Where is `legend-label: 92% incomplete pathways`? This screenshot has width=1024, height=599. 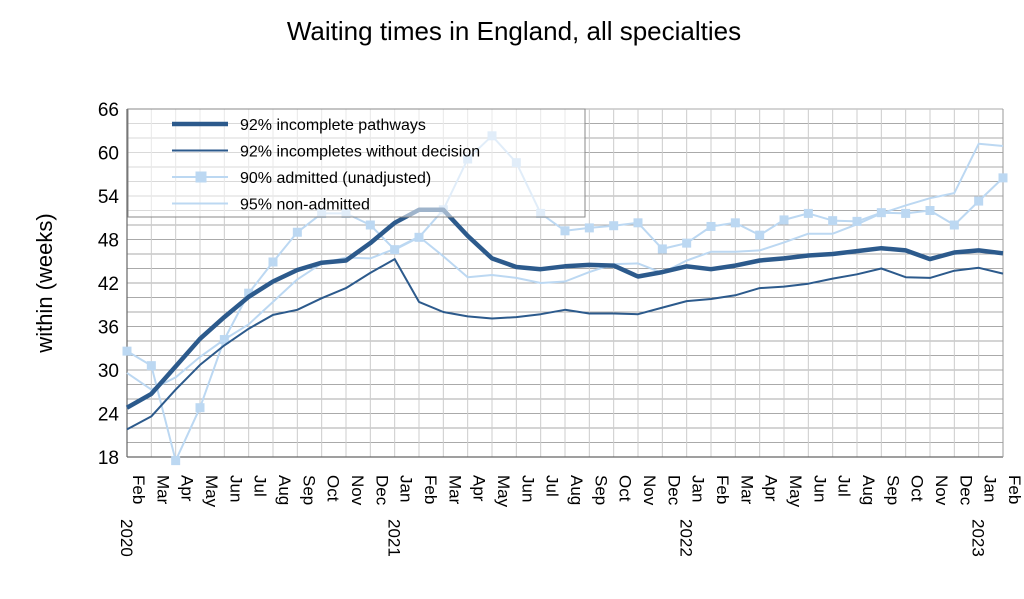 legend-label: 92% incomplete pathways is located at coordinates (333, 125).